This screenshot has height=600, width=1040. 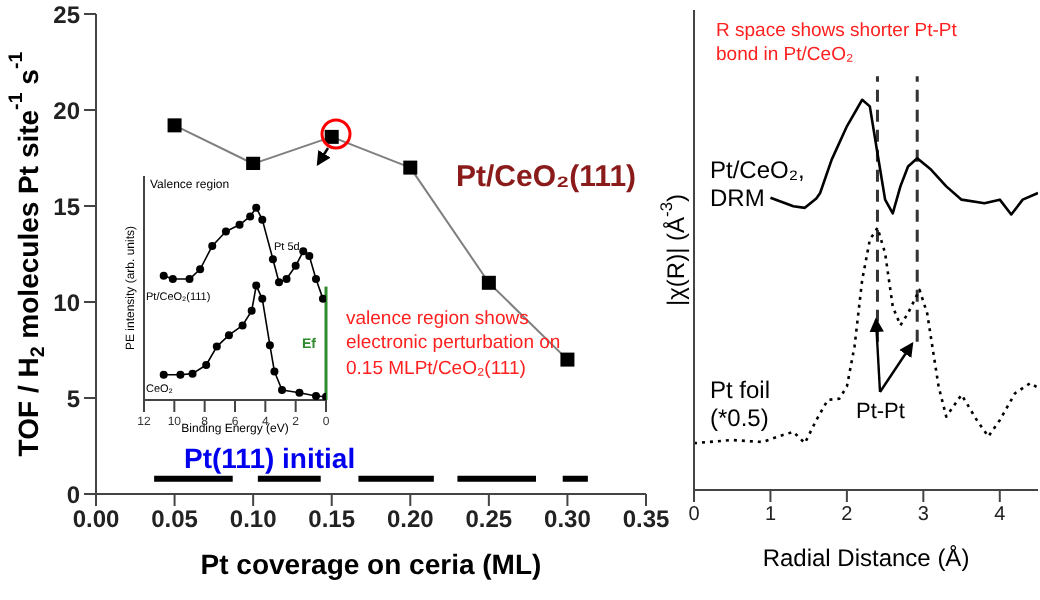 What do you see at coordinates (73, 494) in the screenshot?
I see `y-tick-label: 0` at bounding box center [73, 494].